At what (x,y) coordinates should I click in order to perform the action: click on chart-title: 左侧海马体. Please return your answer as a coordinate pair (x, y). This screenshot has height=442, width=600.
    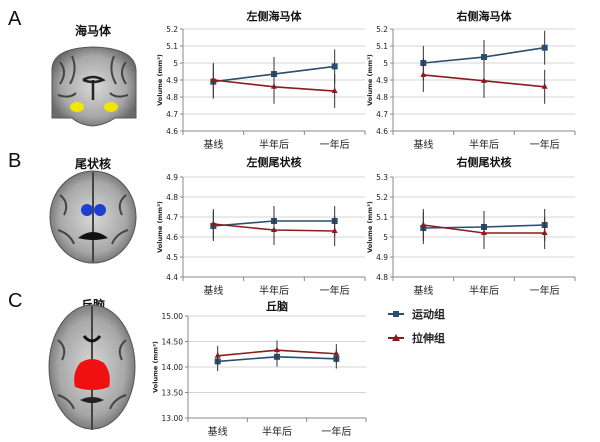
    Looking at the image, I should click on (274, 16).